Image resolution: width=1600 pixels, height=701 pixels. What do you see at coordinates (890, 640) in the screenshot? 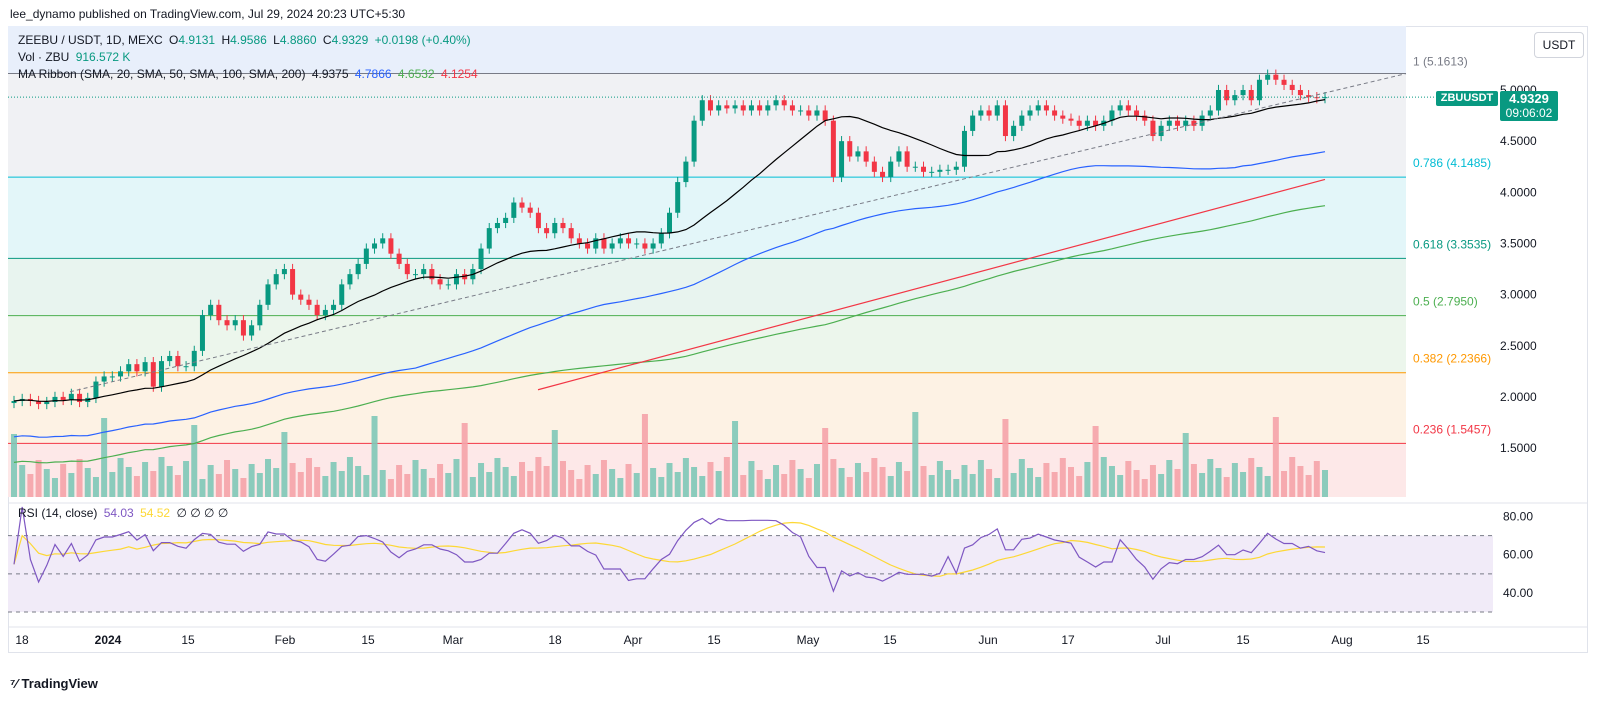
I see `time-axis-label: 15` at bounding box center [890, 640].